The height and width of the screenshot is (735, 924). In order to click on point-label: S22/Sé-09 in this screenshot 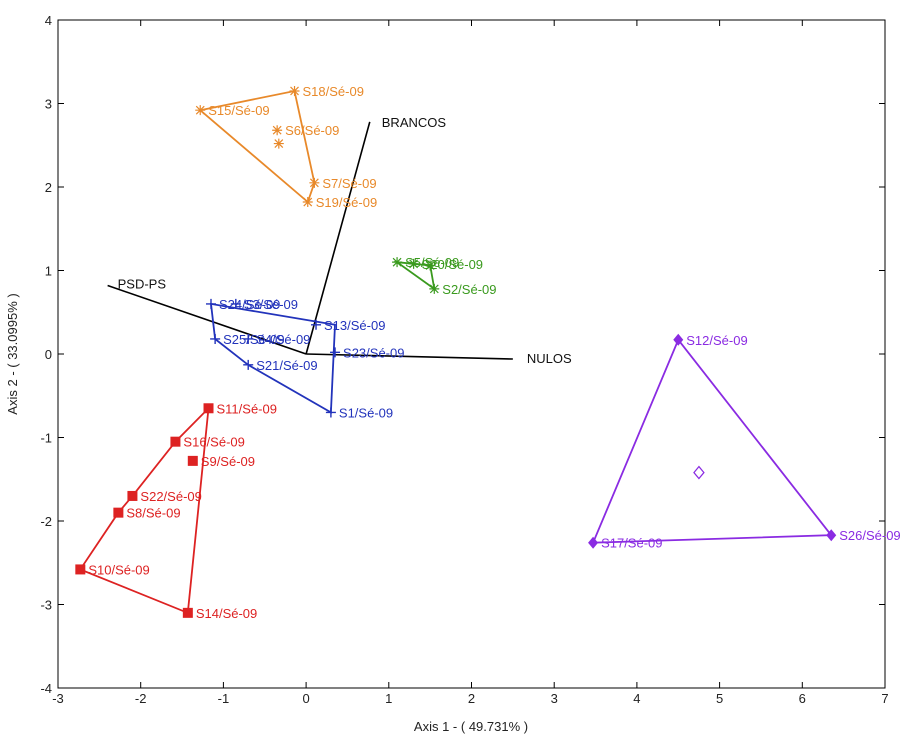, I will do `click(170, 496)`.